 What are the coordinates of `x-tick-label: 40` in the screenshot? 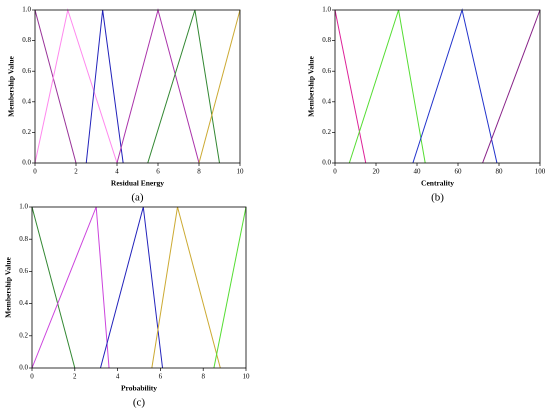 It's located at (418, 172).